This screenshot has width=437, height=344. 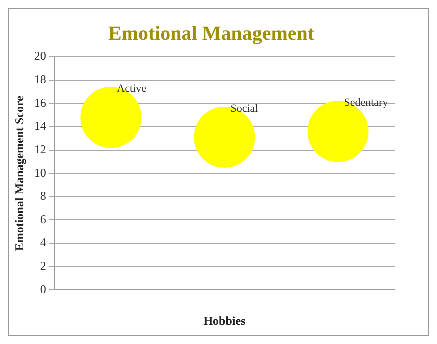 I want to click on y-tick-label: 20, so click(x=40, y=56).